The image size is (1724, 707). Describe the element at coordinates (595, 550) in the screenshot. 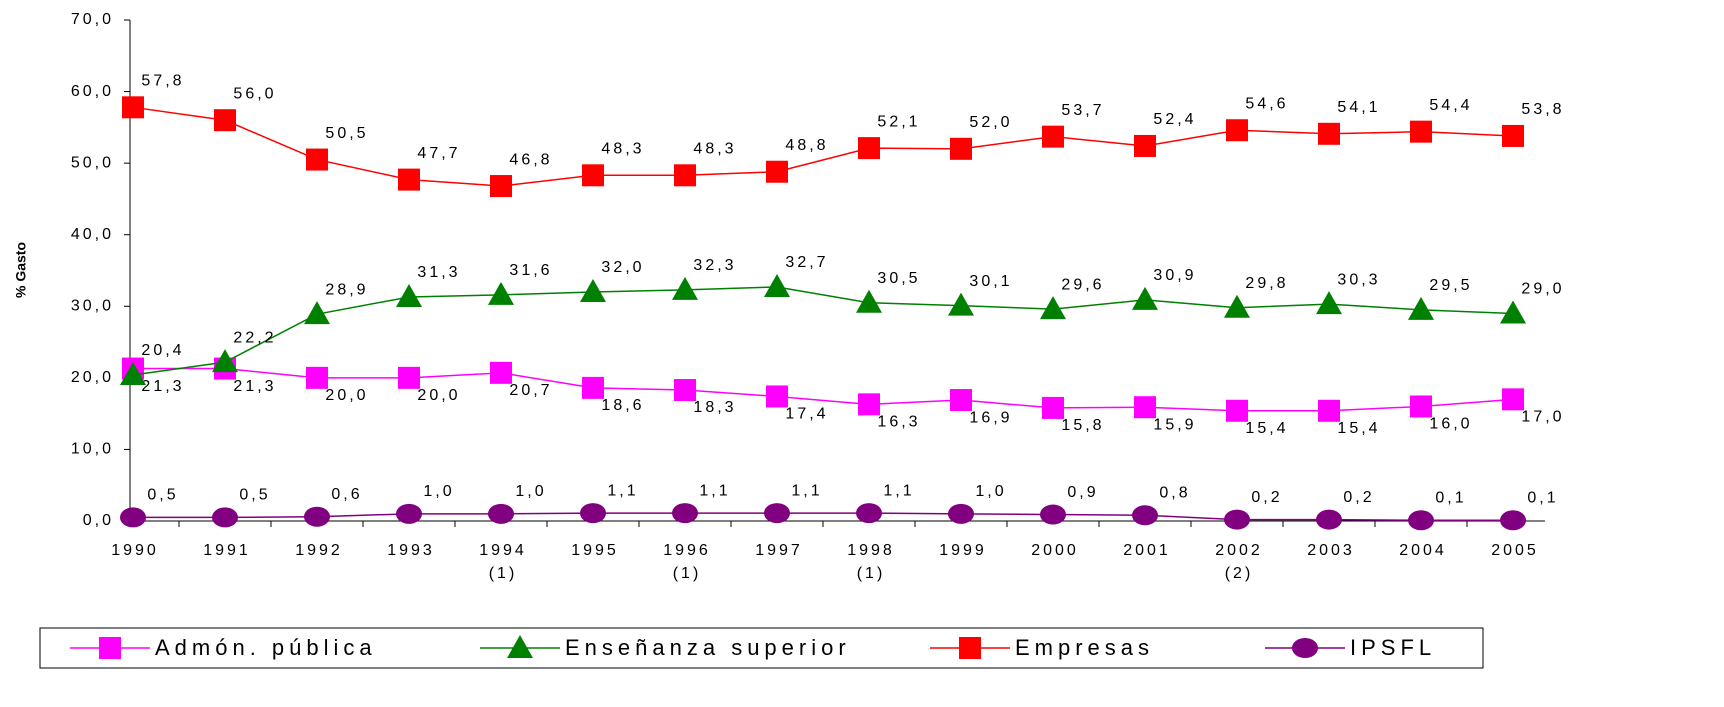

I see `x-tick-label: 1995` at that location.